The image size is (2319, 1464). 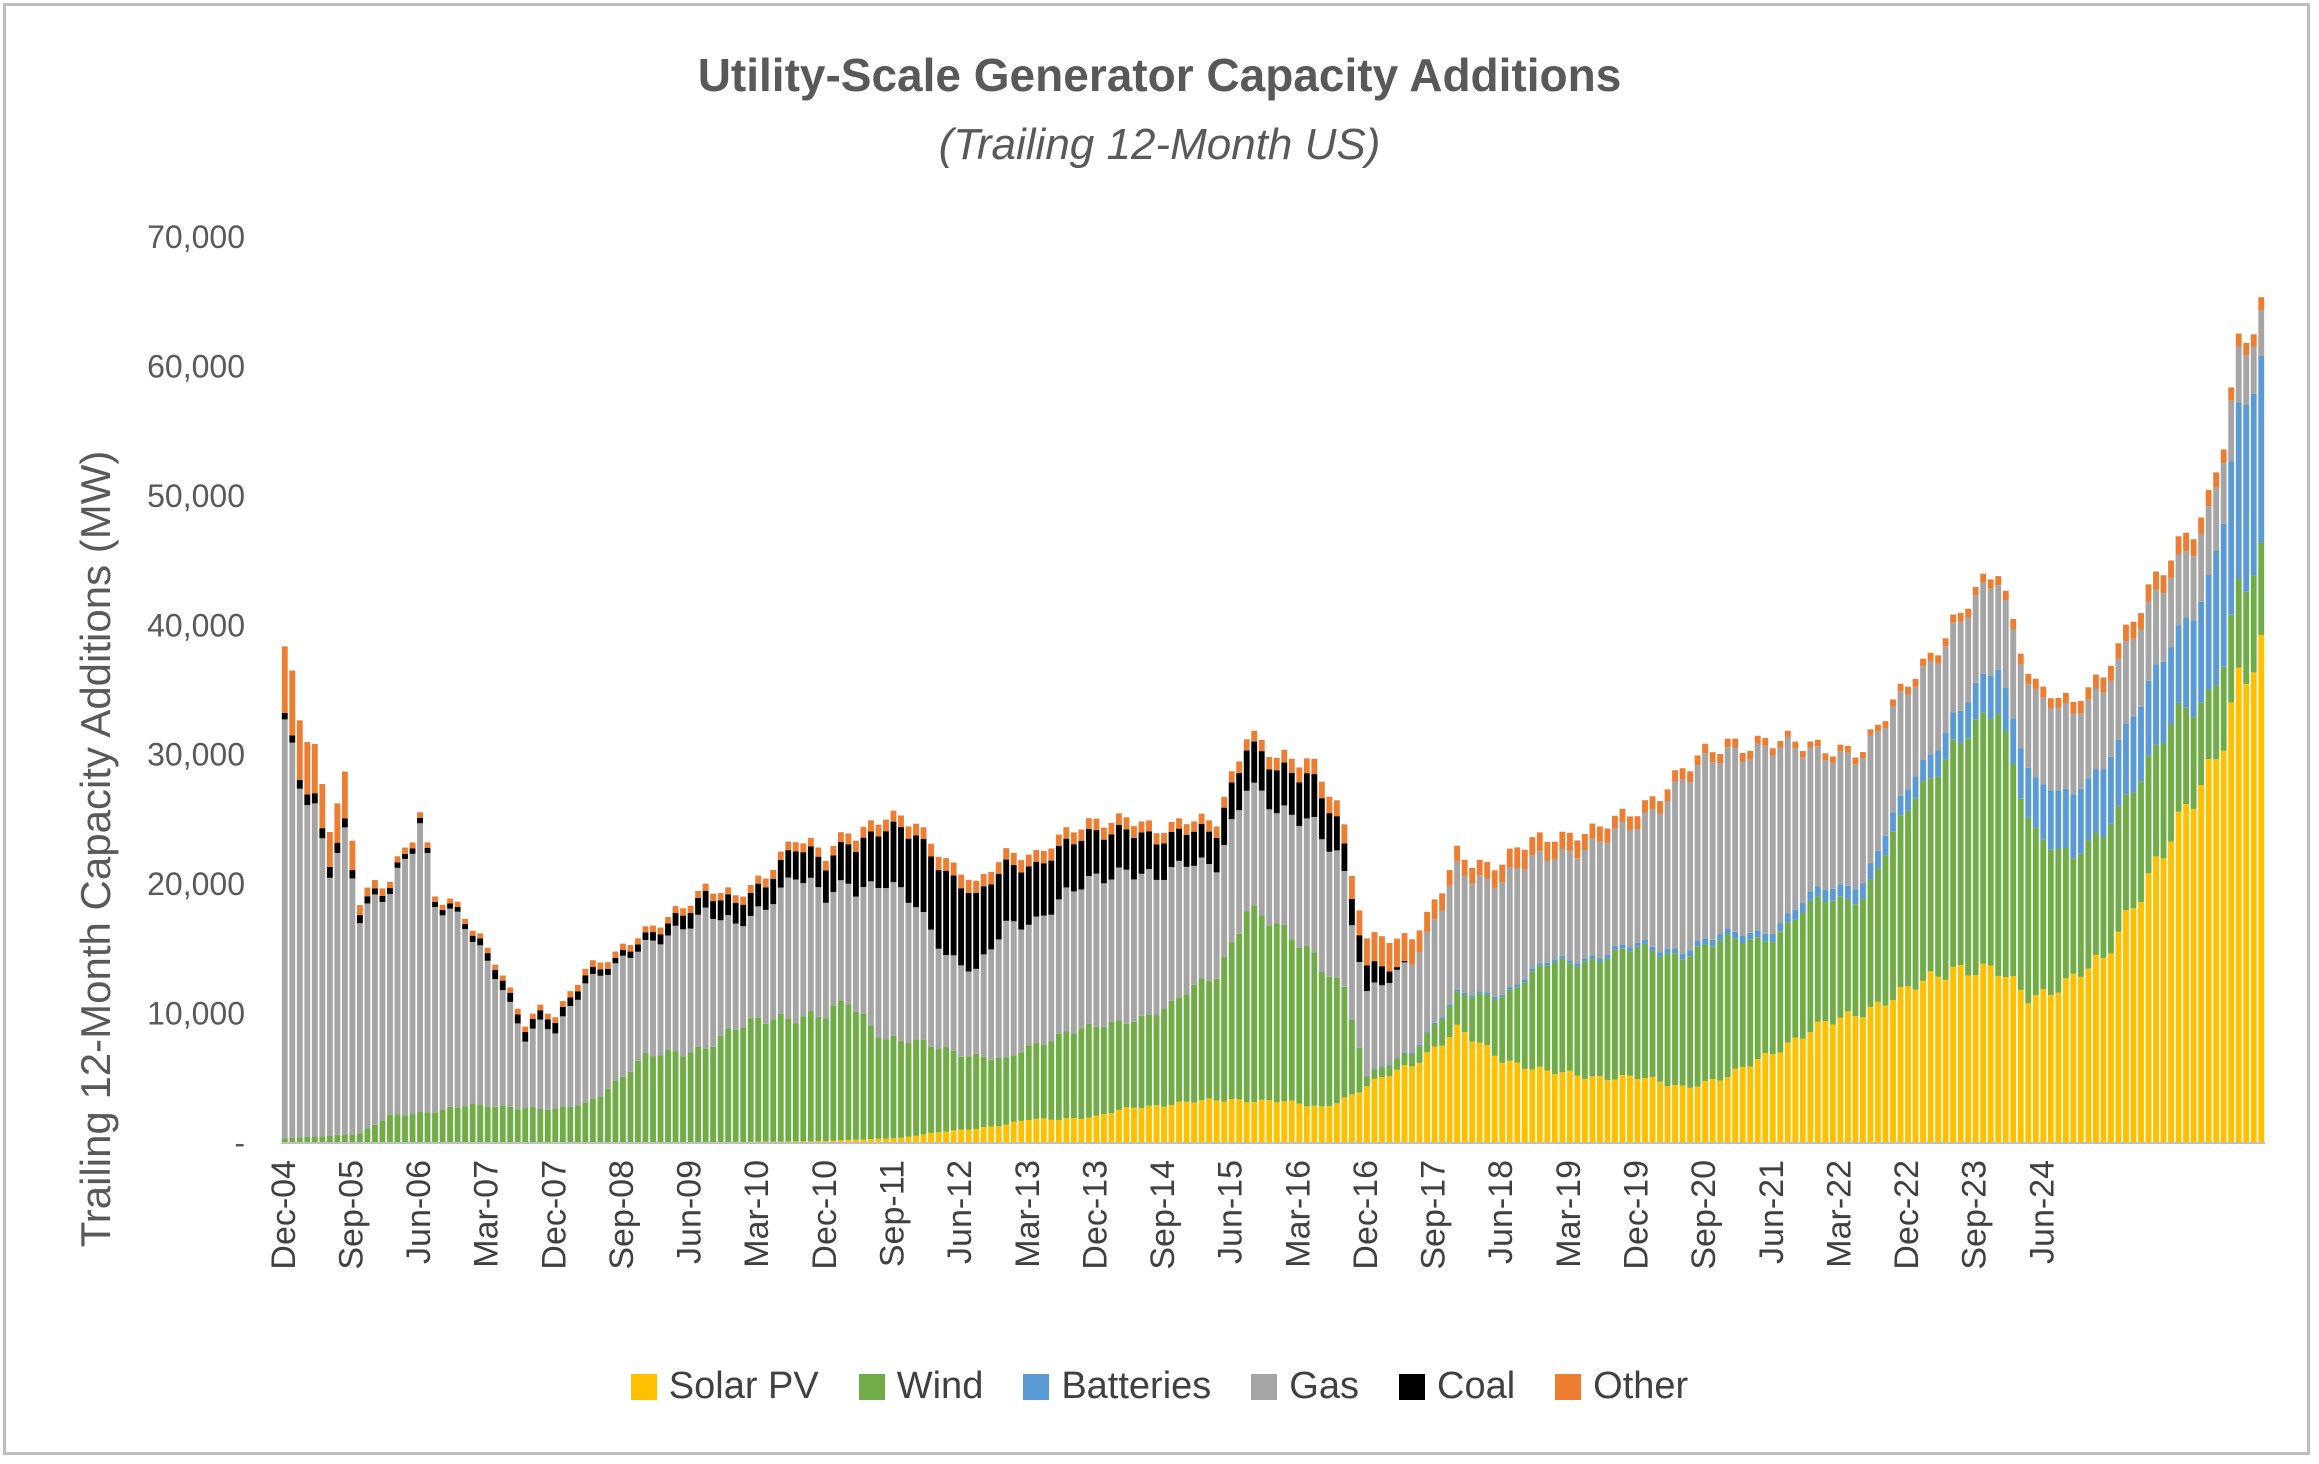 I want to click on x-tick-label: Dec-07, so click(x=554, y=1215).